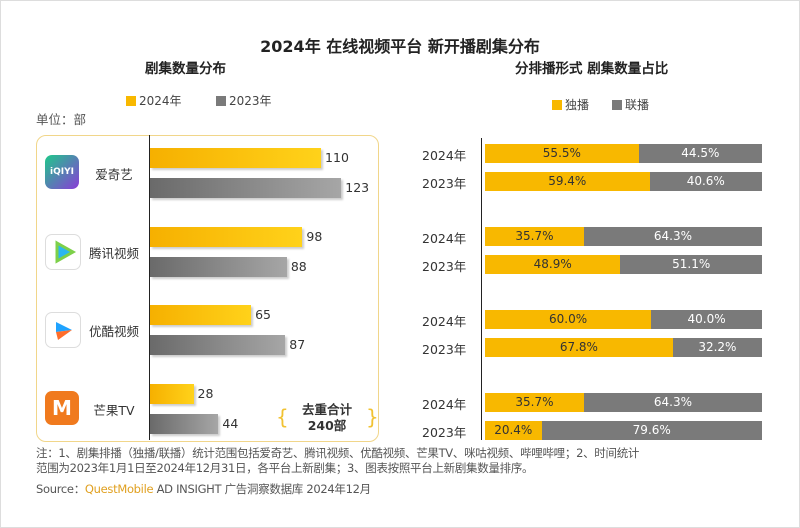 Image resolution: width=800 pixels, height=528 pixels. What do you see at coordinates (337, 157) in the screenshot?
I see `bar-value-label: 110` at bounding box center [337, 157].